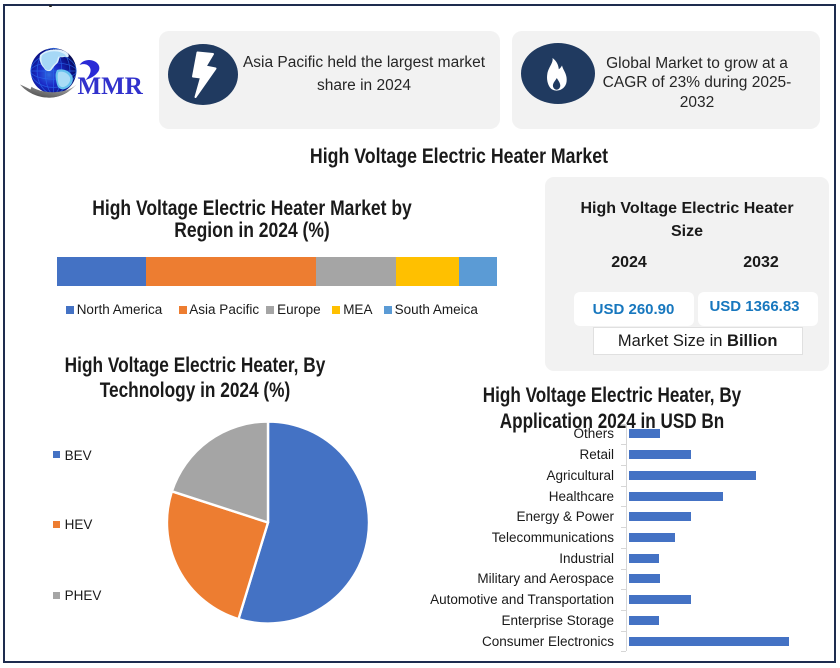  What do you see at coordinates (111, 86) in the screenshot?
I see `svg-text: MMR` at bounding box center [111, 86].